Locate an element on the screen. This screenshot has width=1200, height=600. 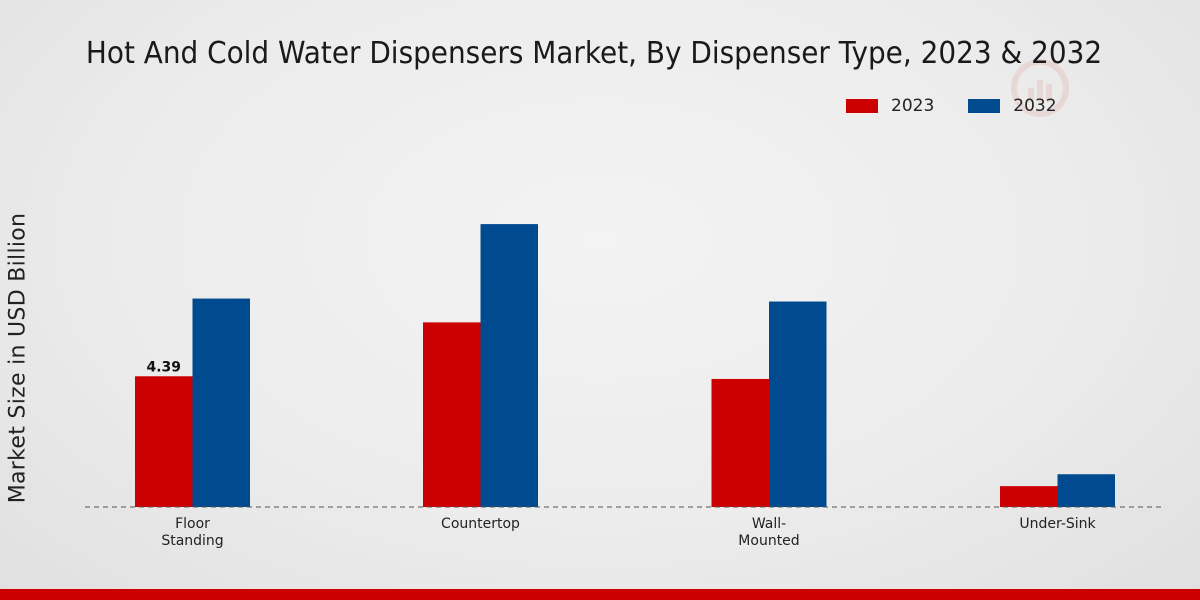
x-tick-label-1: Countertop is located at coordinates (480, 524).